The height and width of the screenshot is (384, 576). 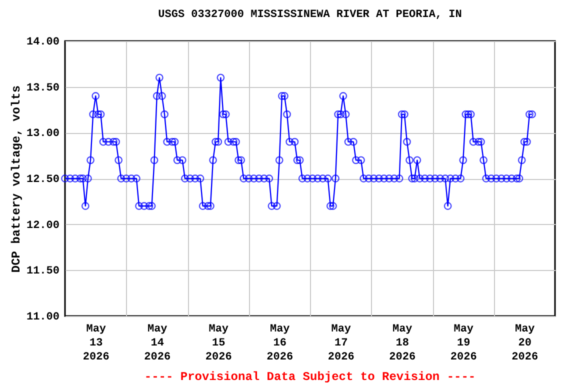 What do you see at coordinates (341, 344) in the screenshot?
I see `x-tick-label: May 17 2026` at bounding box center [341, 344].